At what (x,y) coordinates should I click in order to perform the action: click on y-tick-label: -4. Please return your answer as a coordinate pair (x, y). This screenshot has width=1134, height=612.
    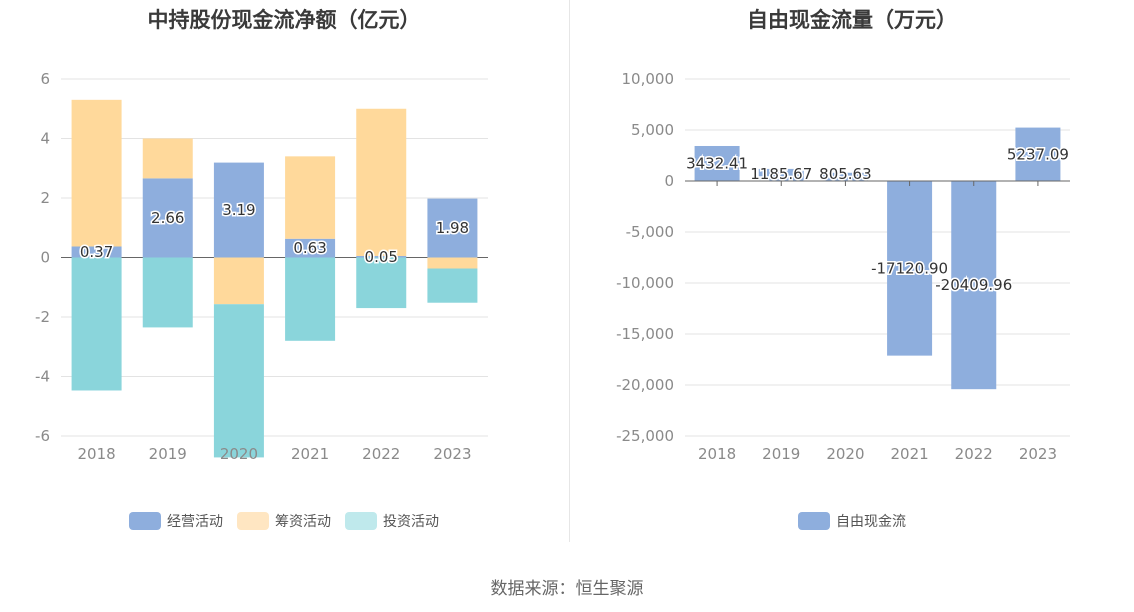
    Looking at the image, I should click on (42, 377).